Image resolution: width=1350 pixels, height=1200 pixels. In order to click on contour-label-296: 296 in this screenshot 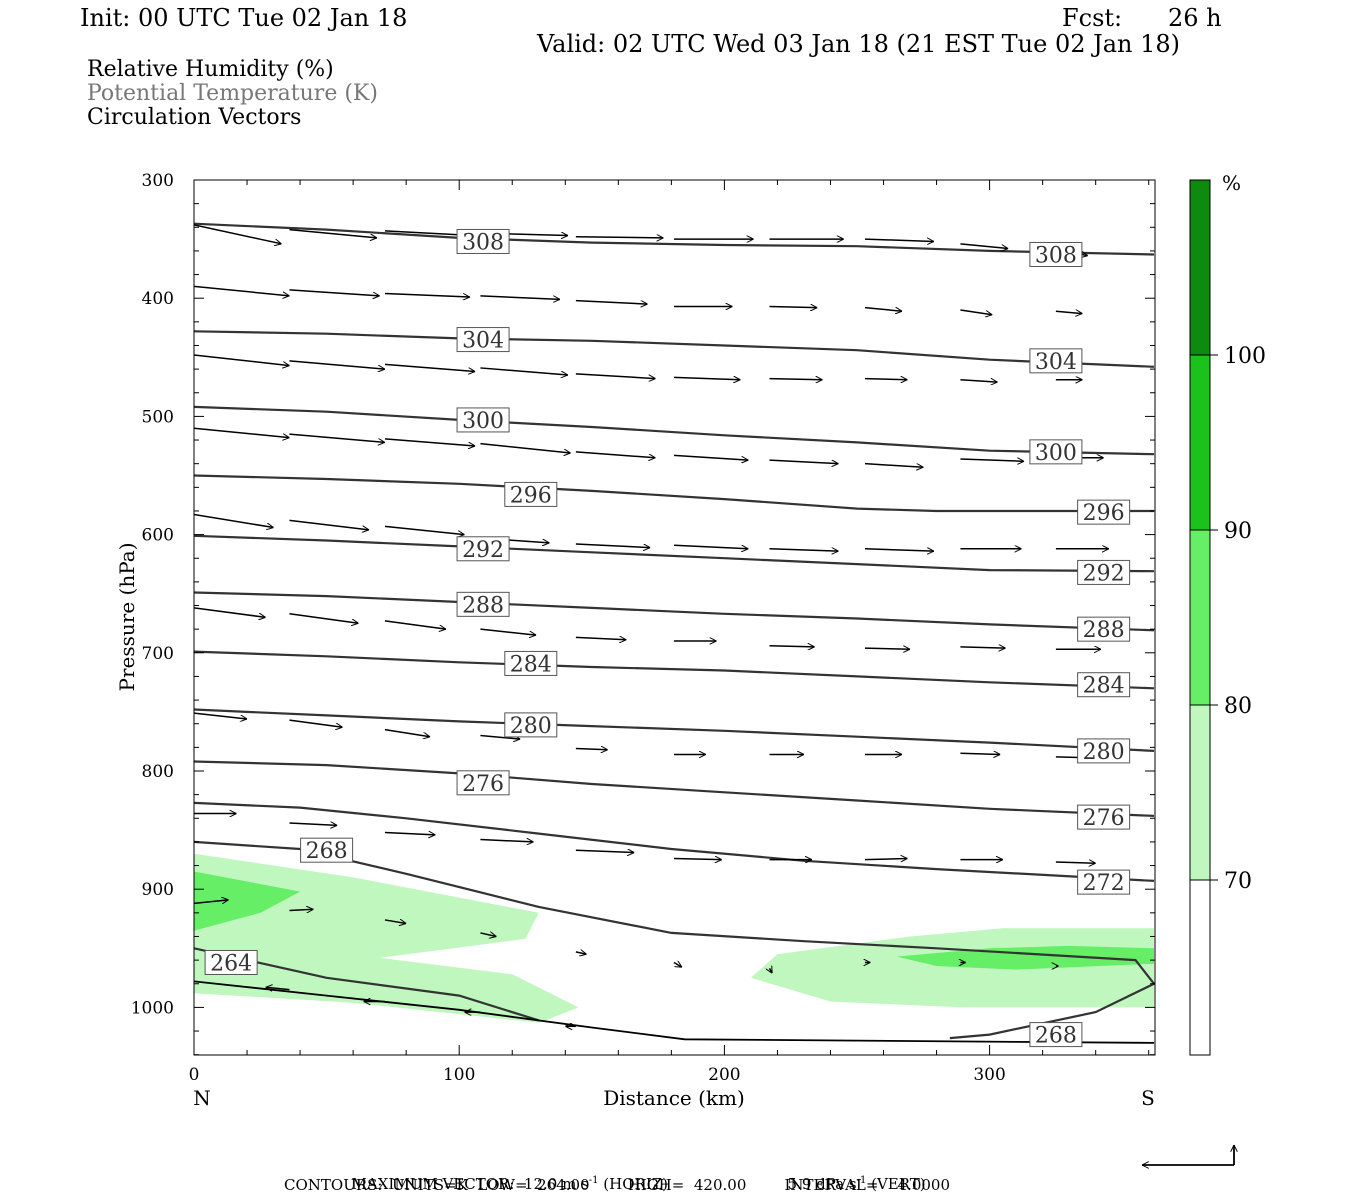, I will do `click(531, 495)`.